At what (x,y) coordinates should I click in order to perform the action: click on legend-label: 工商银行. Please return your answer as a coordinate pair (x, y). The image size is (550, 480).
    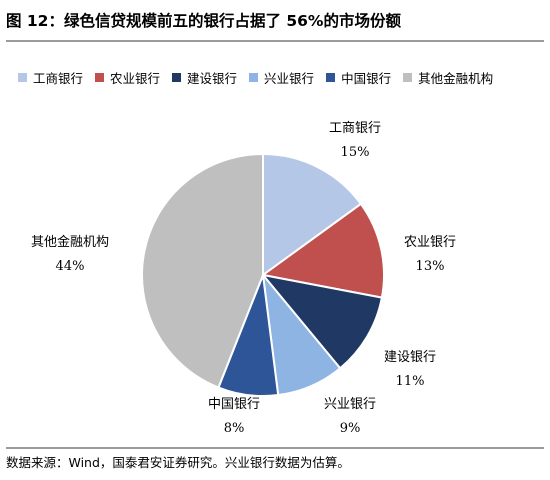
    Looking at the image, I should click on (58, 78).